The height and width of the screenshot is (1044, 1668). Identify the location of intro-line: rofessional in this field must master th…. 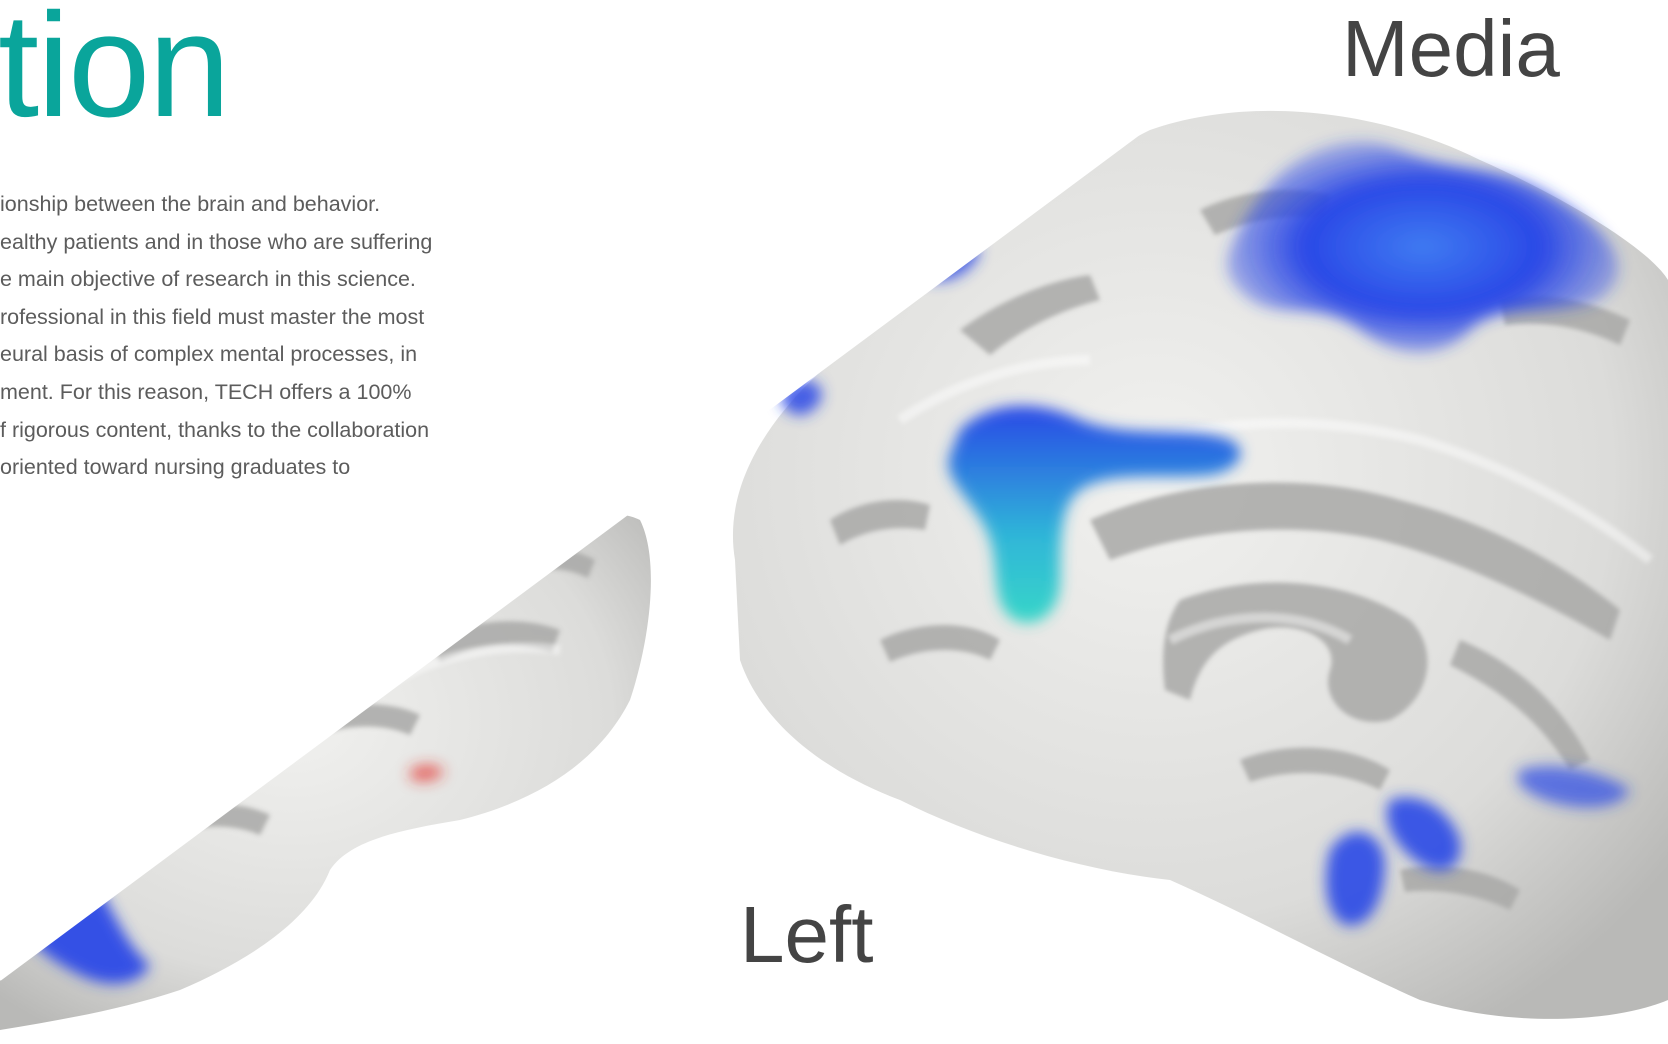
(212, 316).